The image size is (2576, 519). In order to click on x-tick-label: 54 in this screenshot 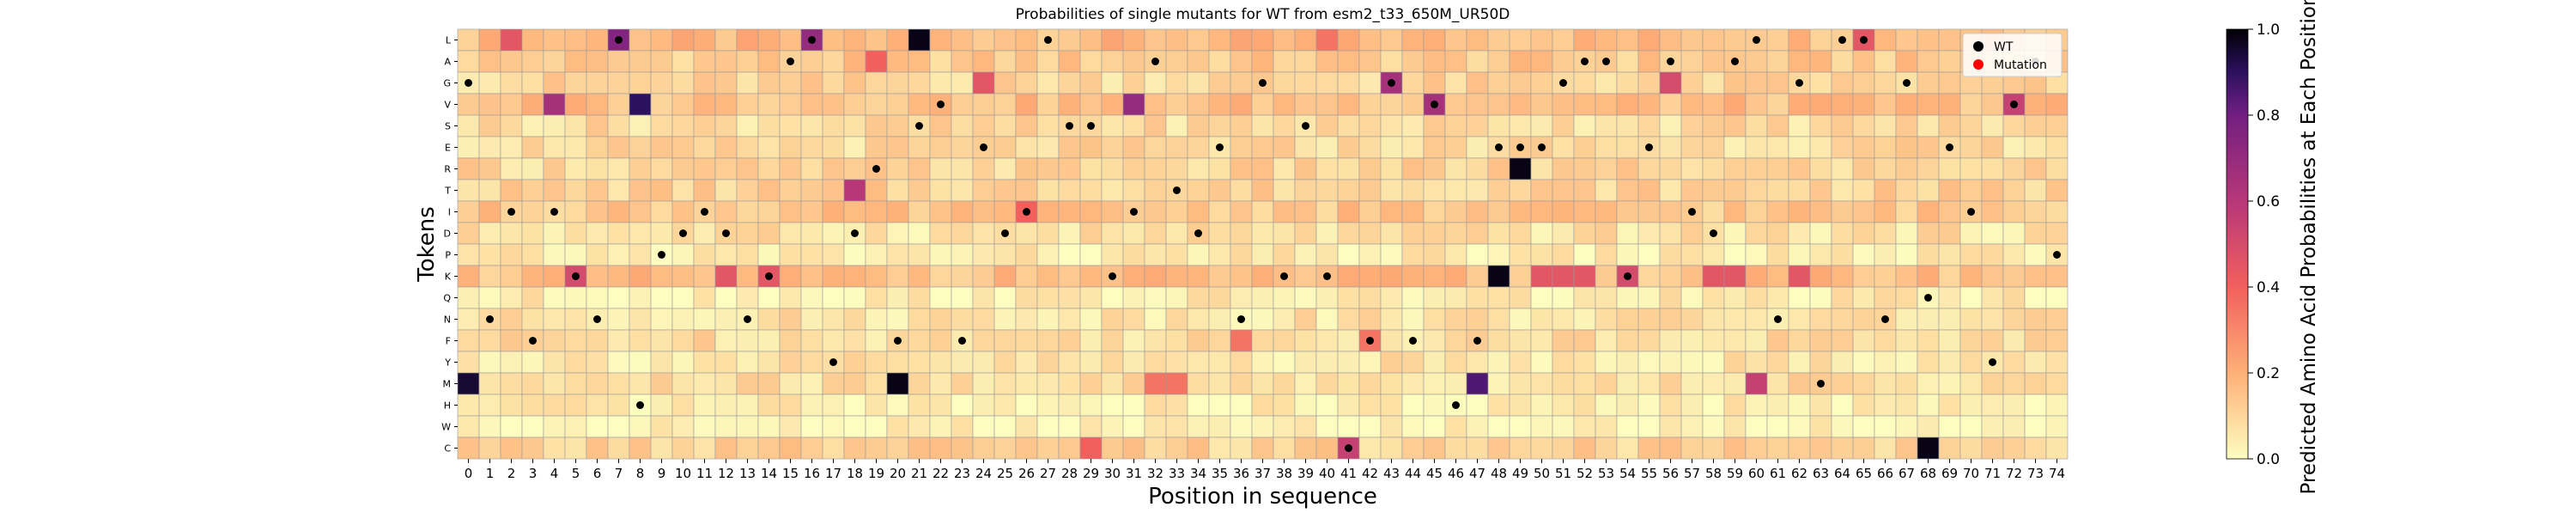, I will do `click(1627, 473)`.